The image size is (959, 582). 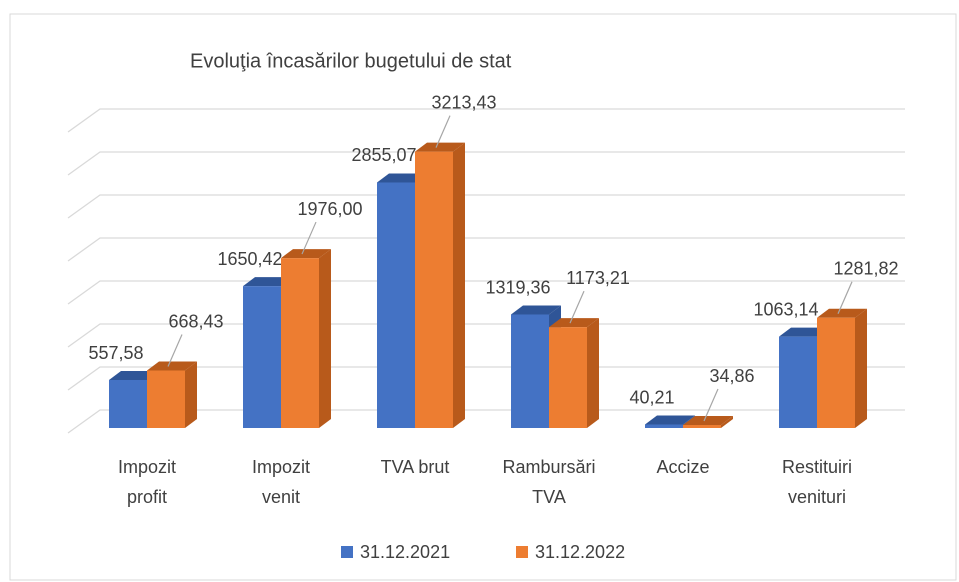 I want to click on data-label: 668,43, so click(x=195, y=321).